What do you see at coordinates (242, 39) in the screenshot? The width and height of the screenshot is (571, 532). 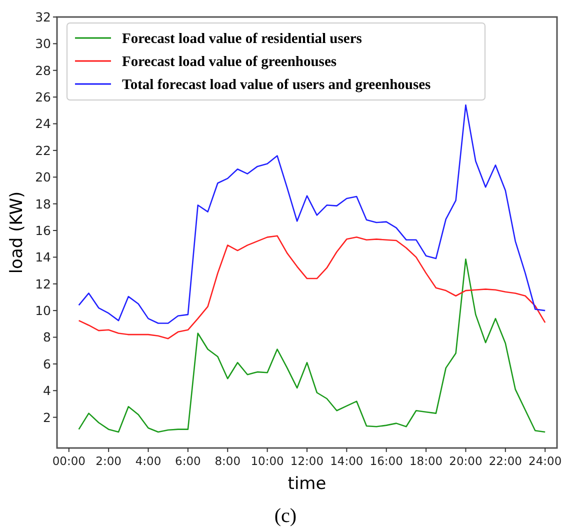 I see `legend-label: Forecast load value of residential users` at bounding box center [242, 39].